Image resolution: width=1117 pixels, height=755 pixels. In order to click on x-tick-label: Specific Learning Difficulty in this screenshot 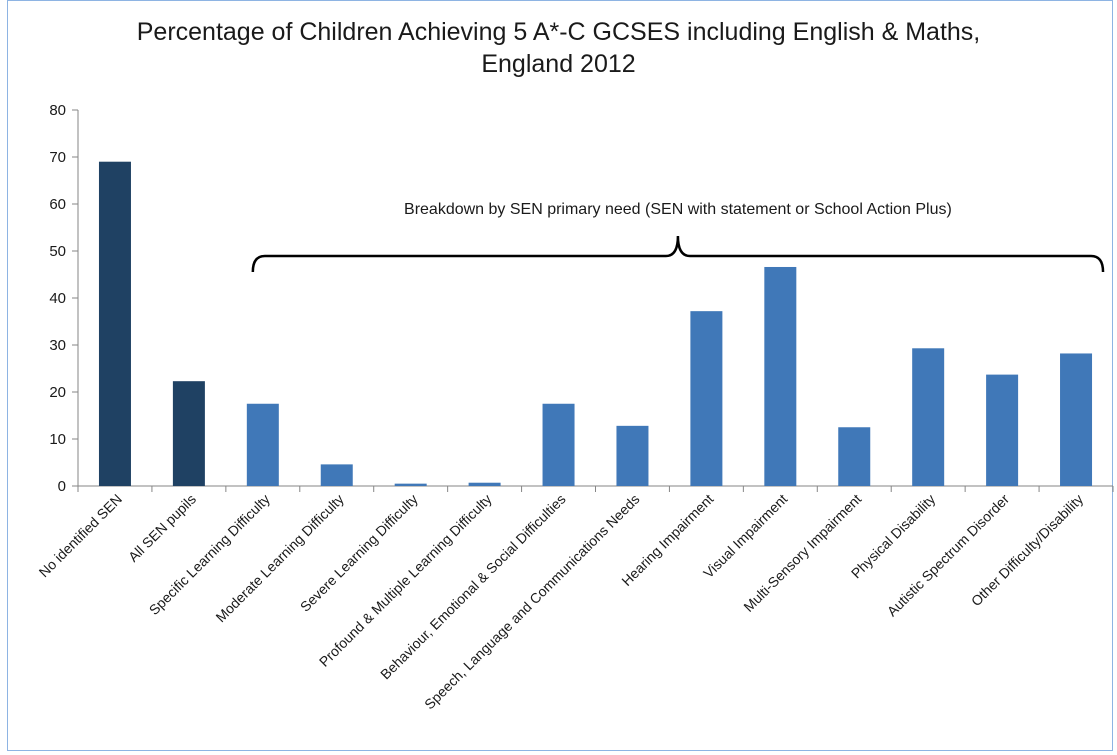, I will do `click(209, 554)`.